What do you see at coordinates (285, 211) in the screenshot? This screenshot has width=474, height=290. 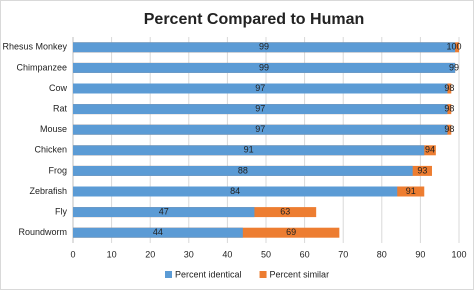 I see `value-label: 63` at bounding box center [285, 211].